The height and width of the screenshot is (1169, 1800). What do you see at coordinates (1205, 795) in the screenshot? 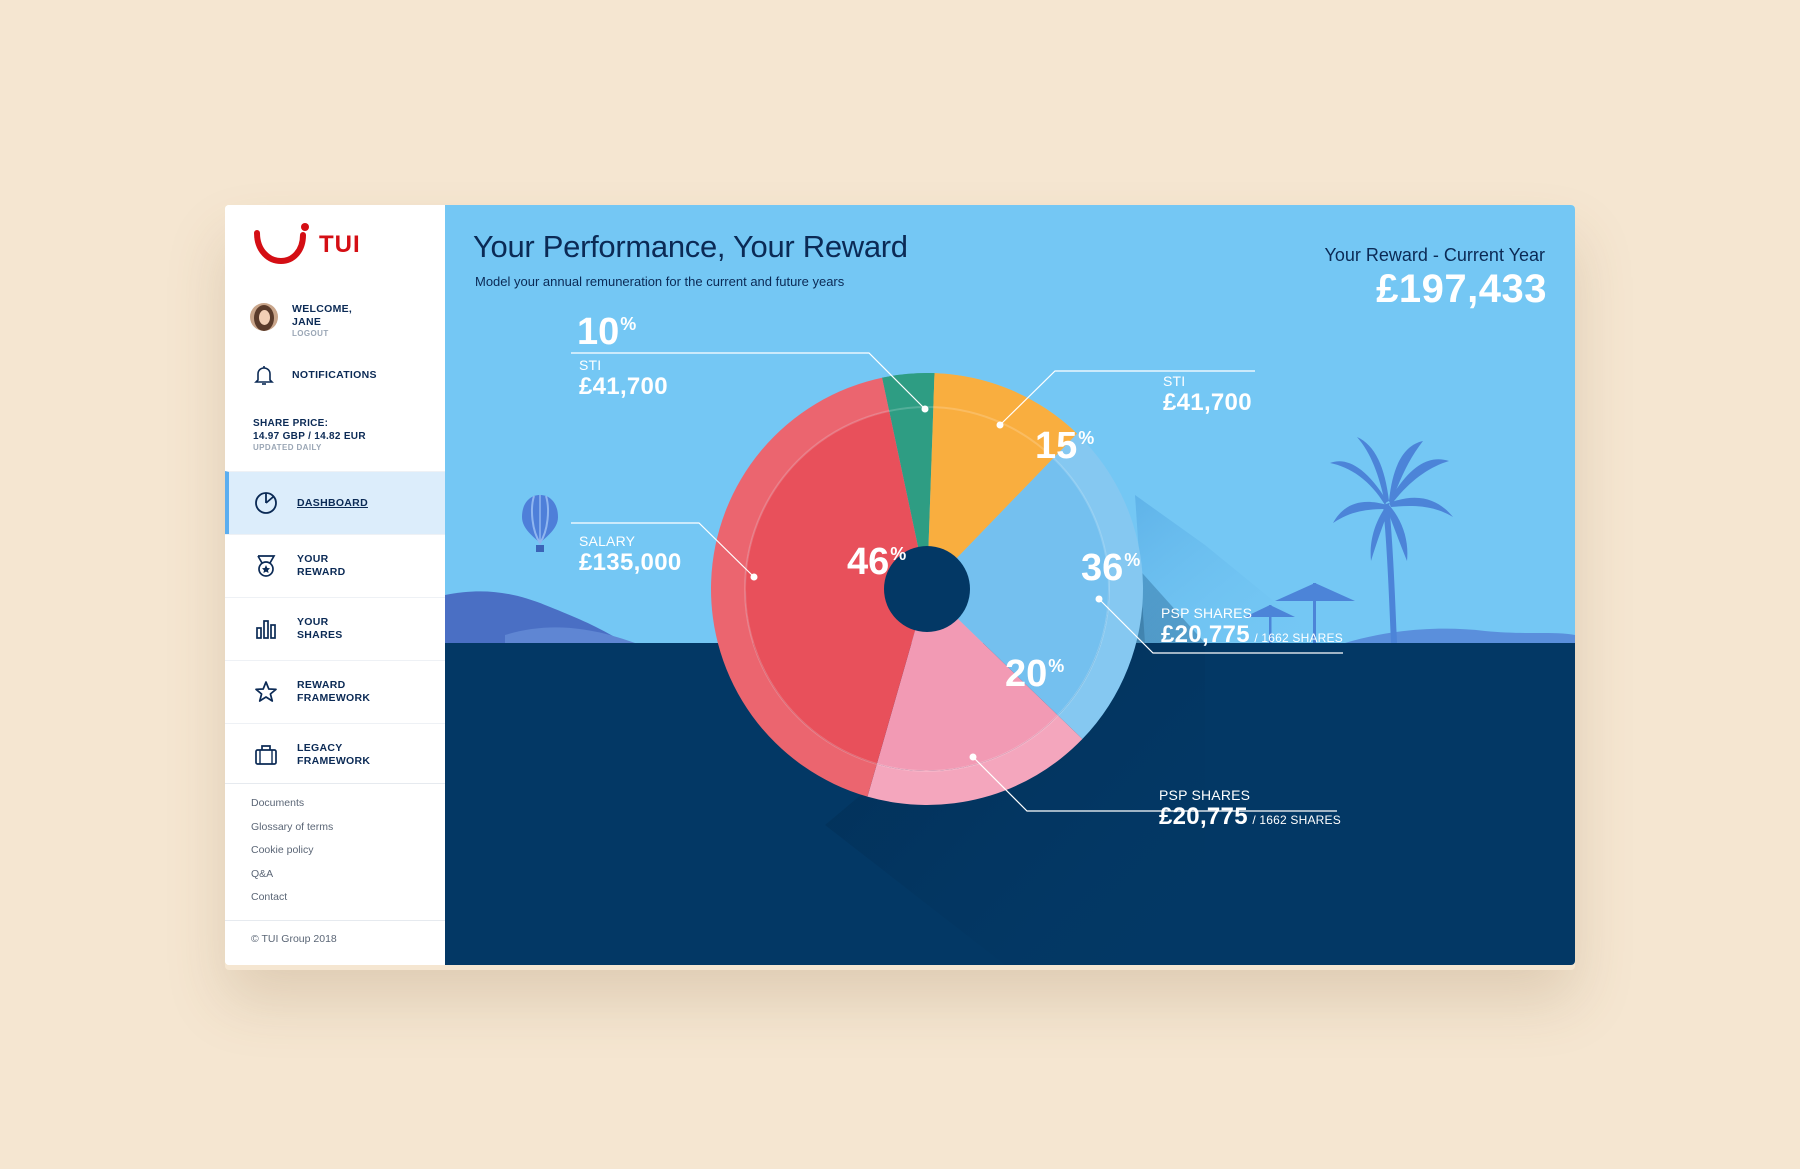
I see `psp-lower-caption: PSP SHARES` at bounding box center [1205, 795].